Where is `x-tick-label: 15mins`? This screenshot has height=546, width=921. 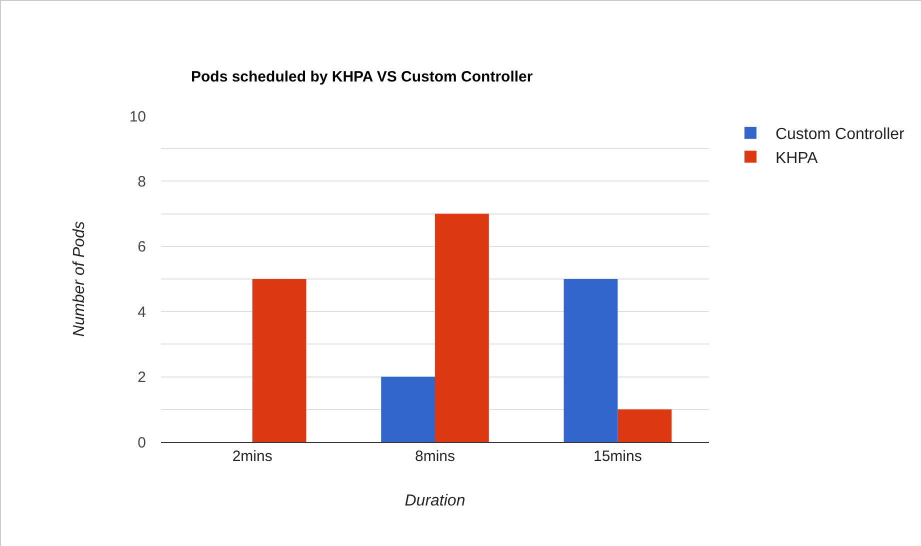
x-tick-label: 15mins is located at coordinates (617, 456).